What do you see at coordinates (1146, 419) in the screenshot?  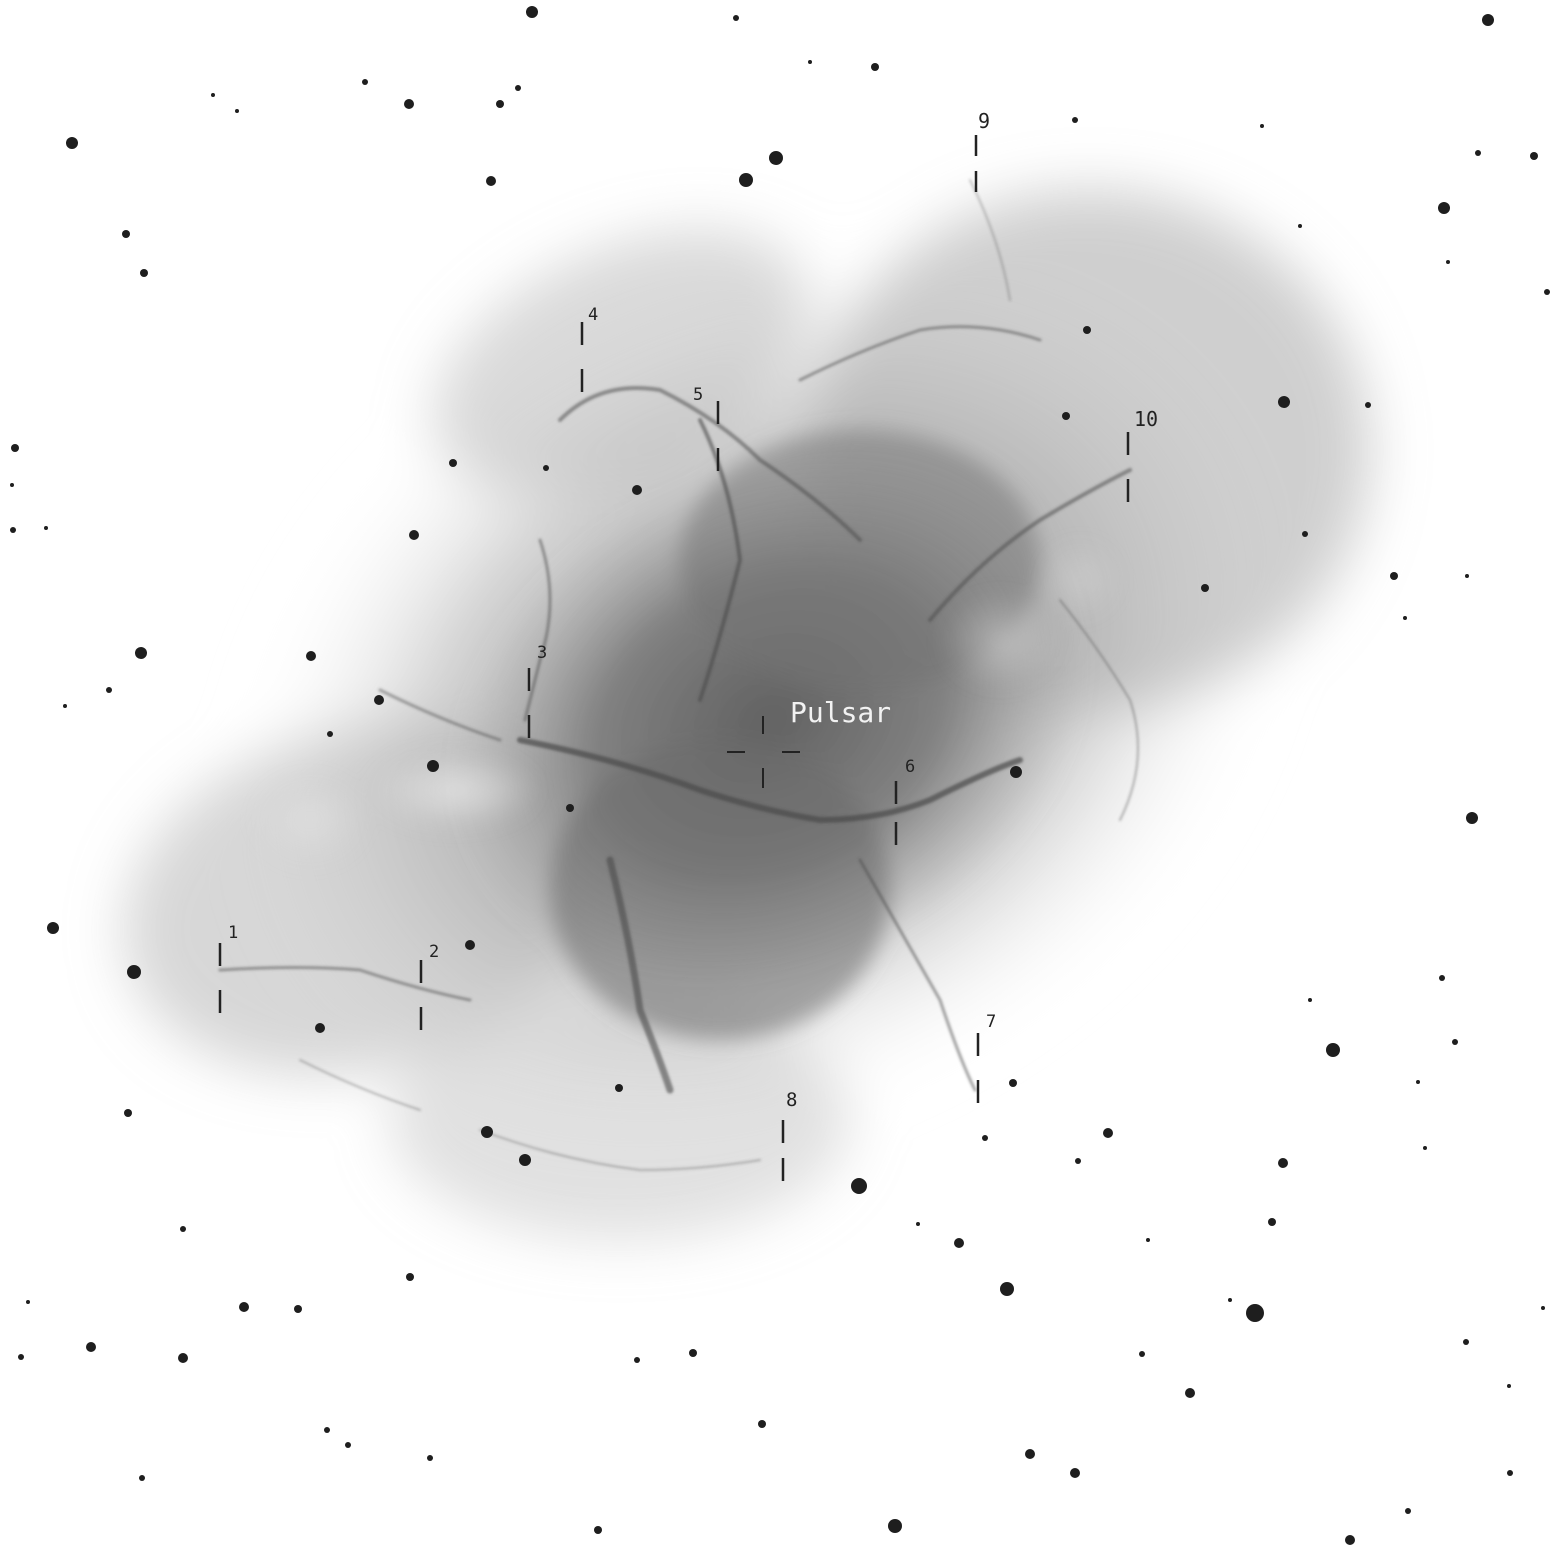 I see `feature-marker-label: 10` at bounding box center [1146, 419].